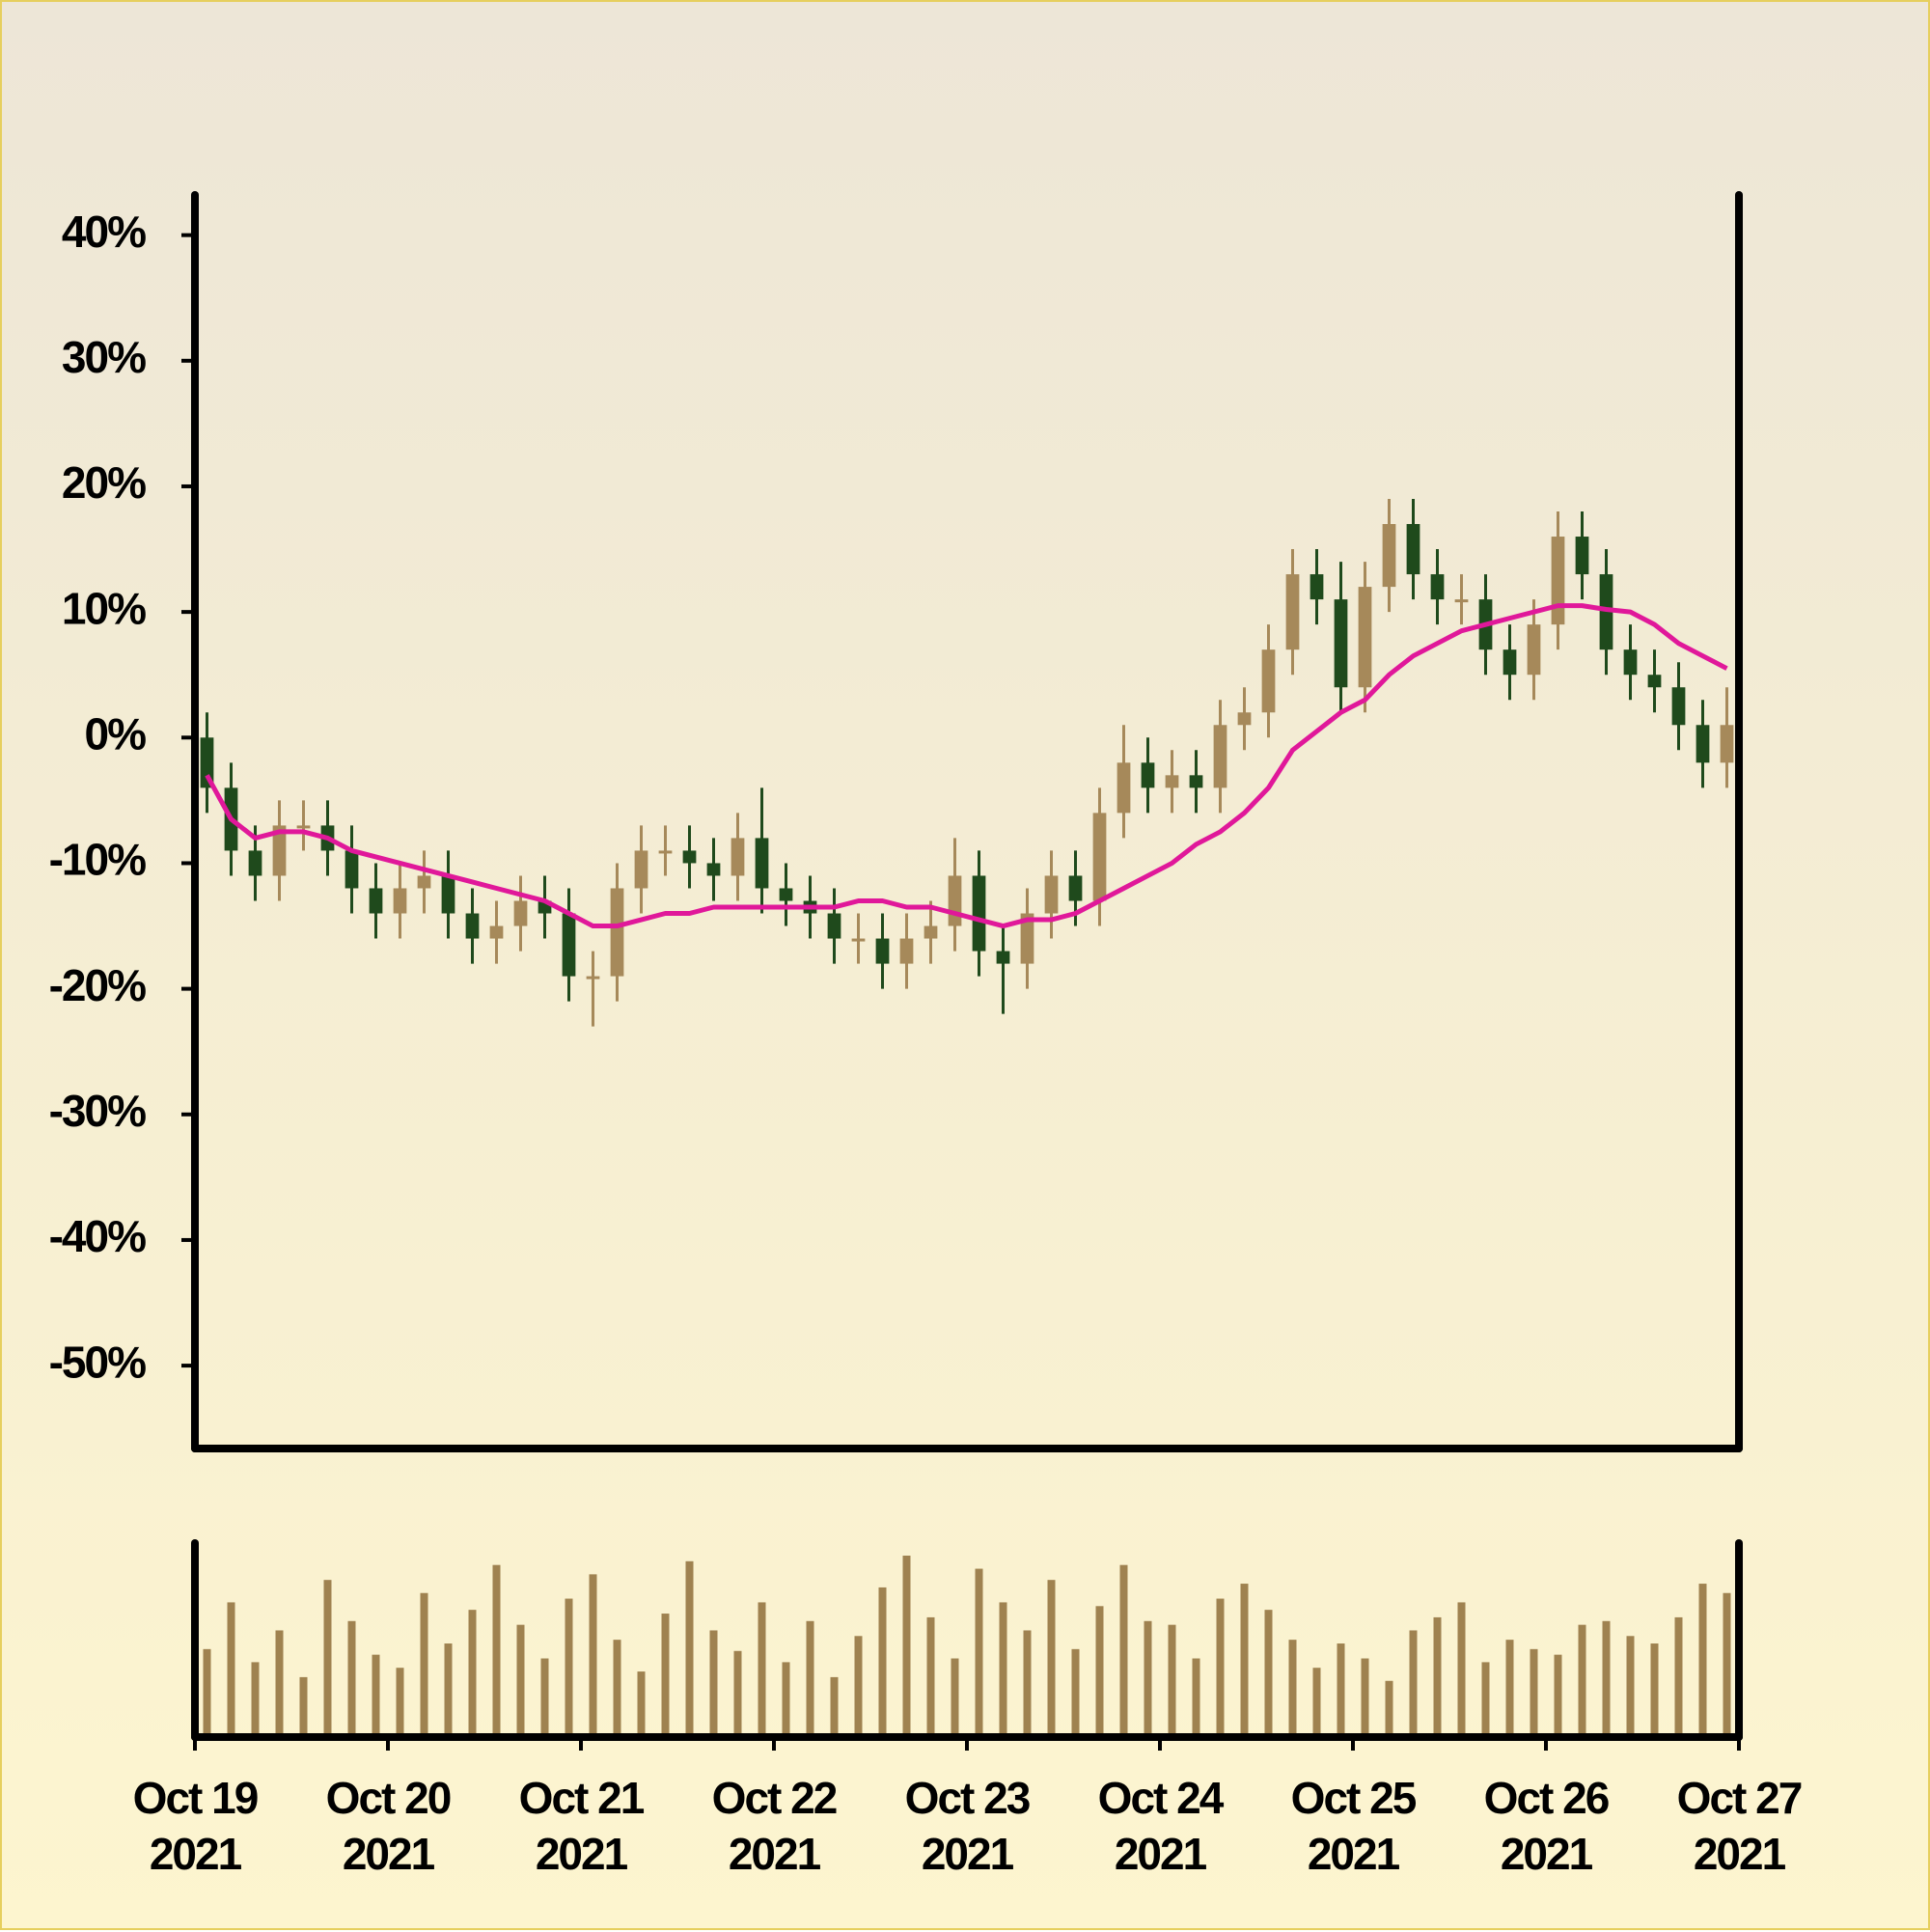 The height and width of the screenshot is (1932, 1930). I want to click on y-tick-label: 10%, so click(104, 608).